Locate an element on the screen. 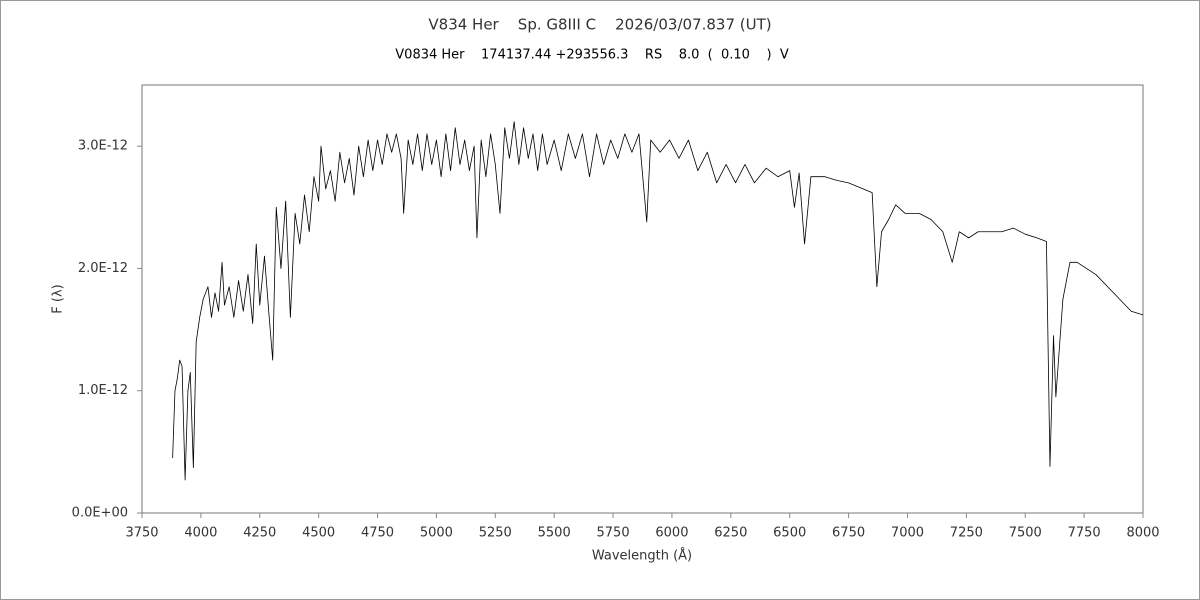 This screenshot has width=1200, height=600. x-tick-label: 6000 is located at coordinates (671, 533).